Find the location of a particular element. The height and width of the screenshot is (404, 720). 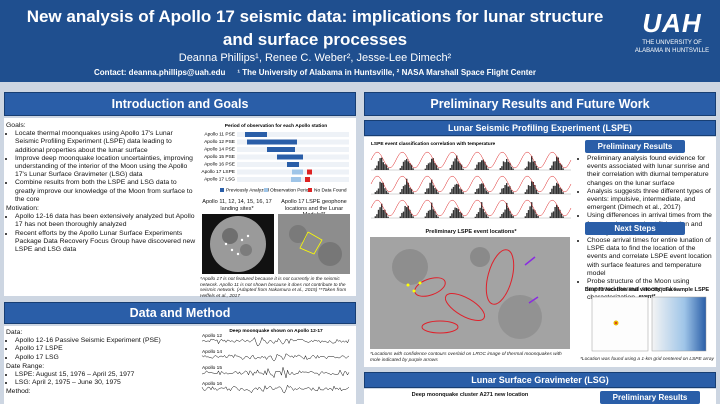

figure-title: Preliminary LSPE event locations* is located at coordinates (471, 232).